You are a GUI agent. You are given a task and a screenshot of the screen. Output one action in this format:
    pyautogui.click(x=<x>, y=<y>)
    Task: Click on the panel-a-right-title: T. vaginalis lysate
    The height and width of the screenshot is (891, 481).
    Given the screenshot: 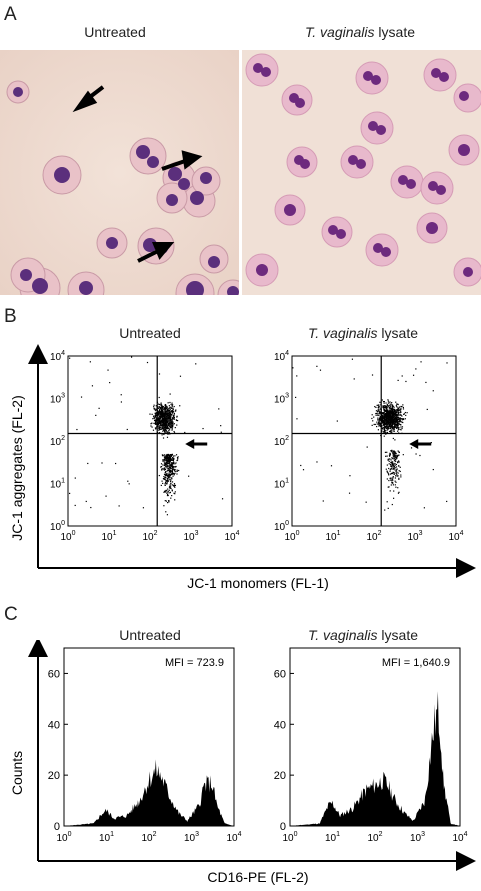 What is the action you would take?
    pyautogui.click(x=360, y=32)
    